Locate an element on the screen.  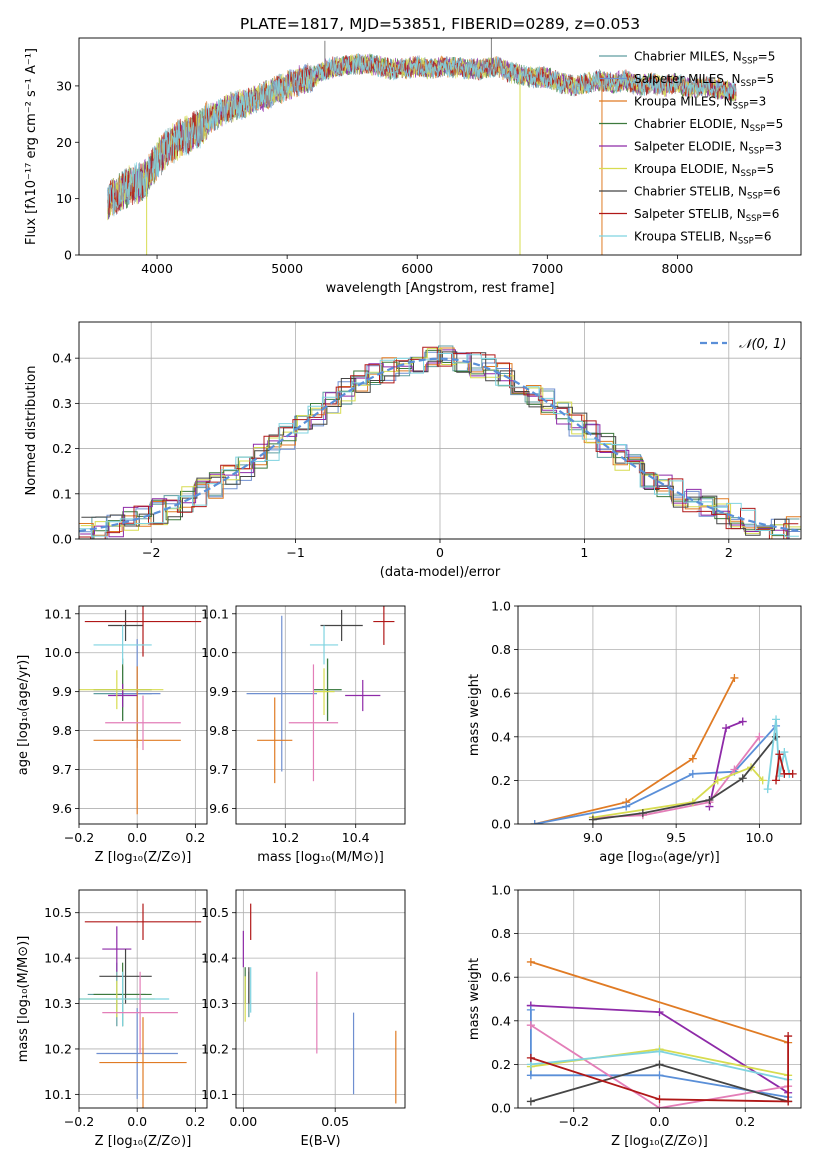
x-tick-label: 4000 is located at coordinates (157, 268).